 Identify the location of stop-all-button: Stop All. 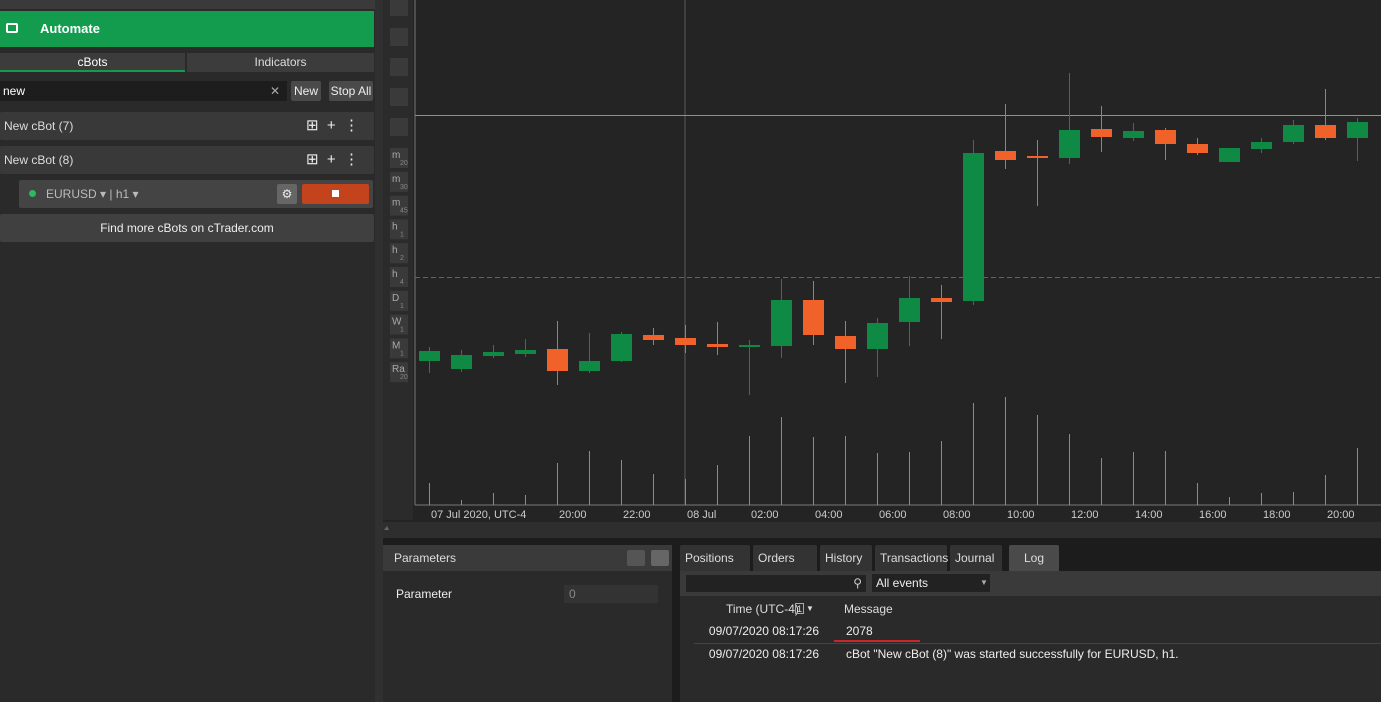
(351, 91).